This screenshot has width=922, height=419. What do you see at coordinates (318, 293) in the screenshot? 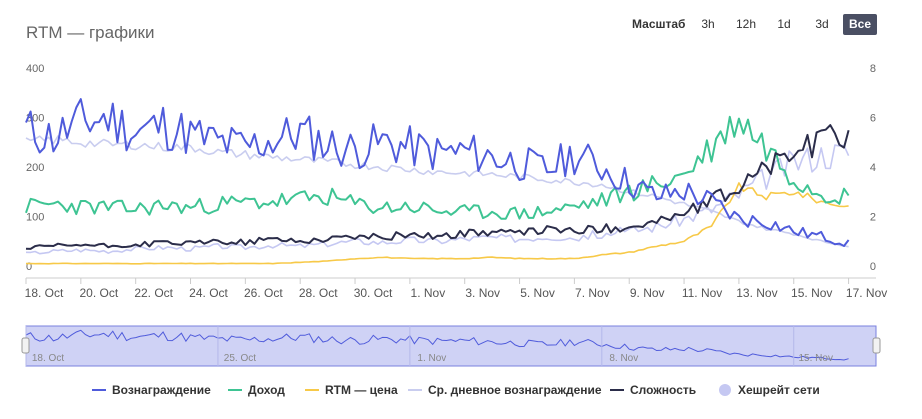
I see `x-tick-label: 28. Oct` at bounding box center [318, 293].